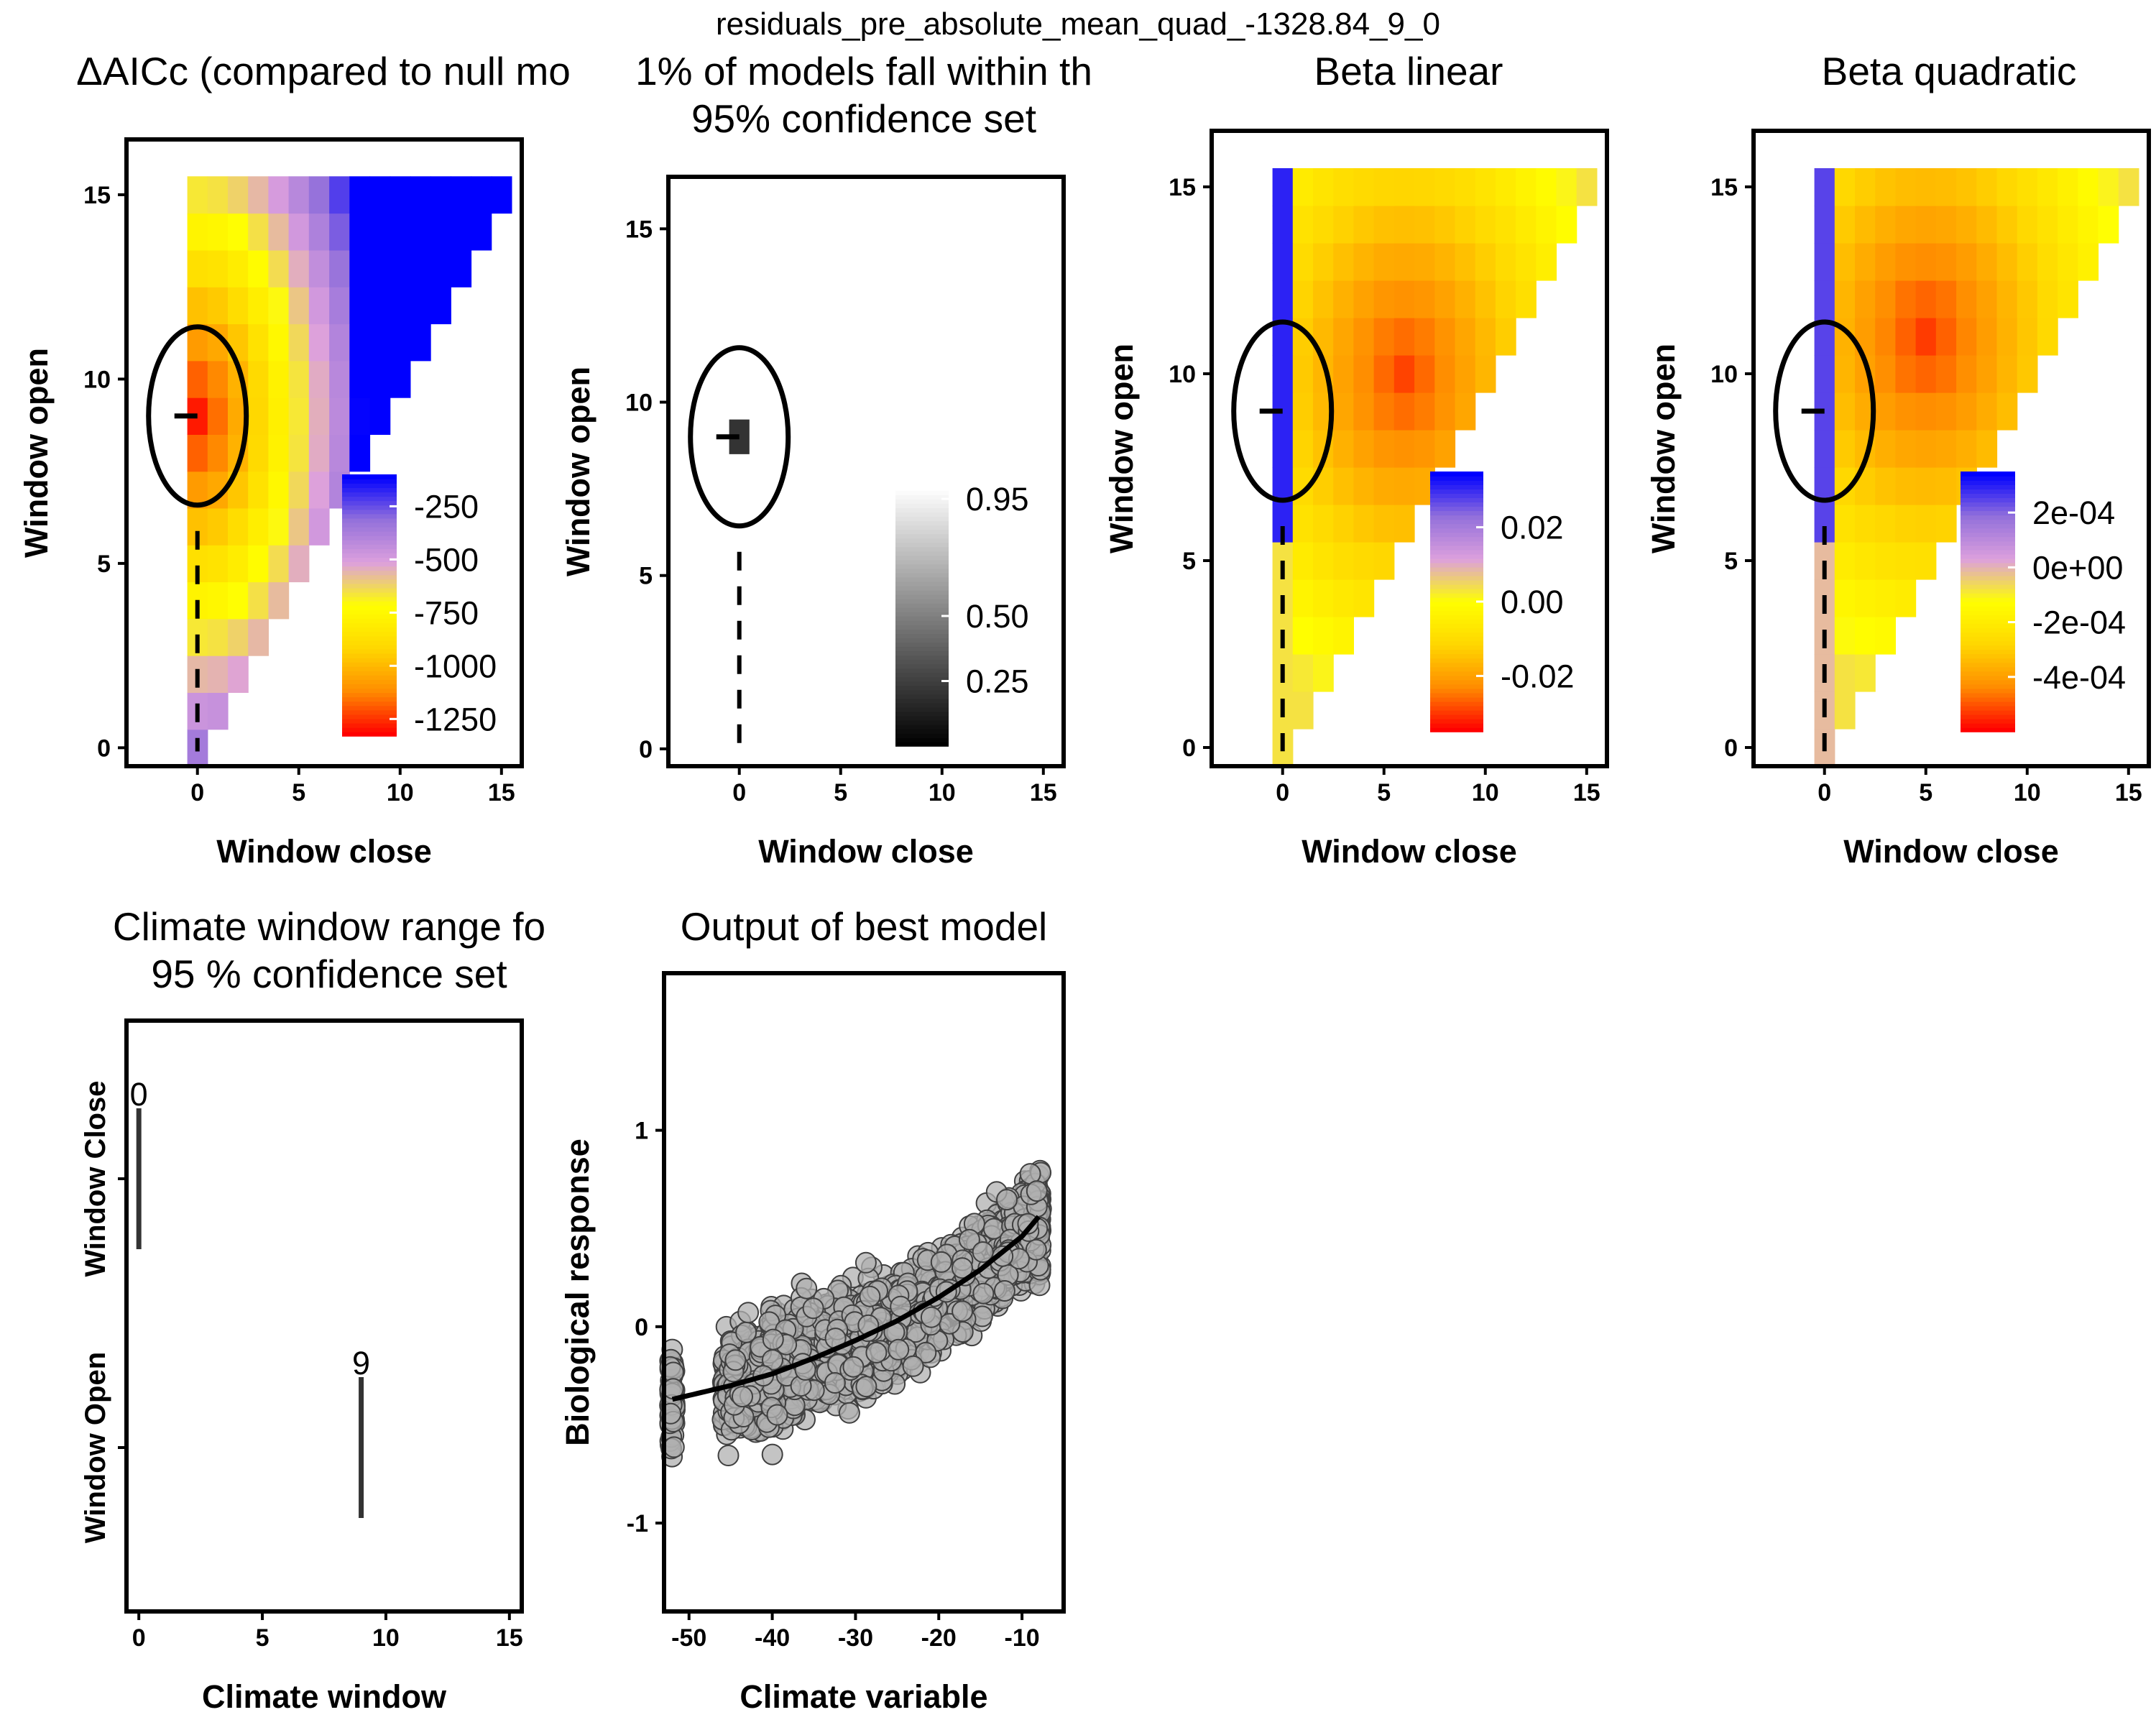 Image resolution: width=2156 pixels, height=1725 pixels. I want to click on x-axis-label: Climate window, so click(324, 1696).